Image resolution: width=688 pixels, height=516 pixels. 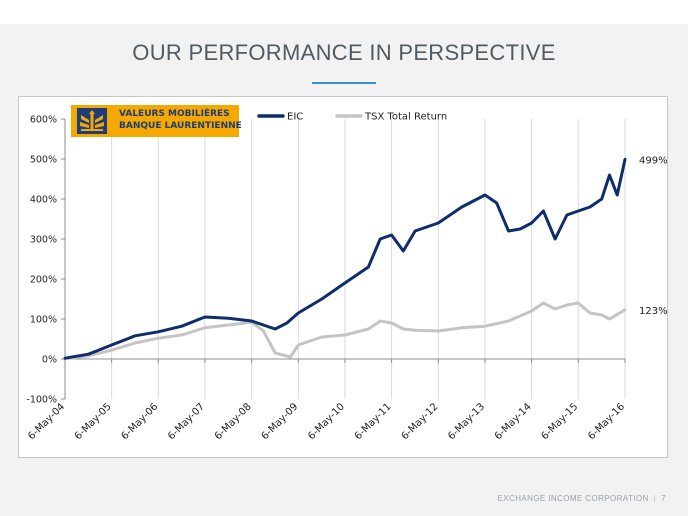 I want to click on y-tick-label: 0%, so click(x=49, y=360).